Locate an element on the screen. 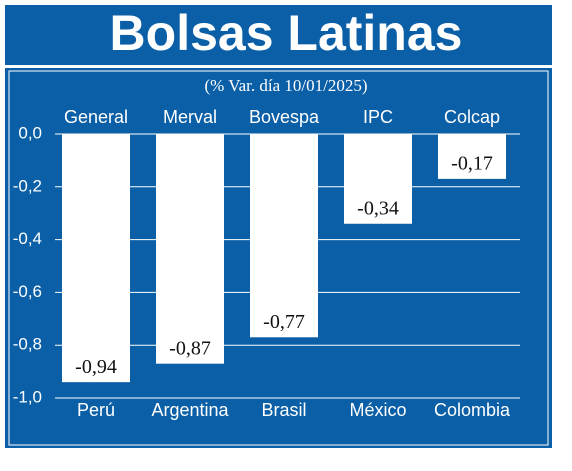  index-name: Colcap is located at coordinates (472, 117).